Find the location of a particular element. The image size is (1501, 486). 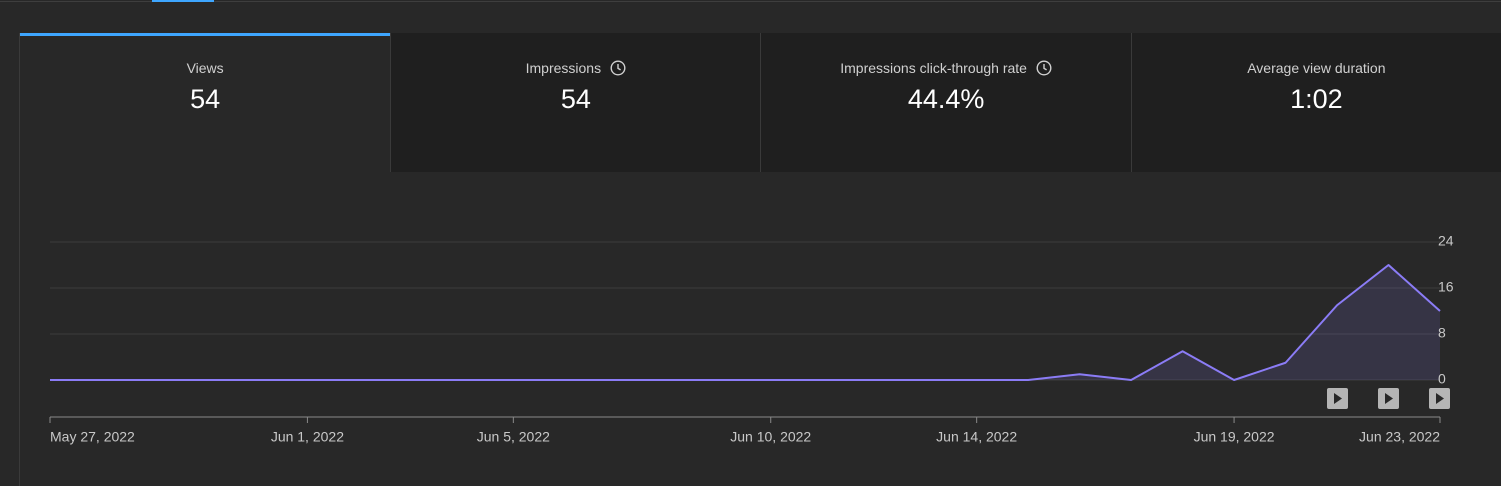

video-markers is located at coordinates (1388, 398).